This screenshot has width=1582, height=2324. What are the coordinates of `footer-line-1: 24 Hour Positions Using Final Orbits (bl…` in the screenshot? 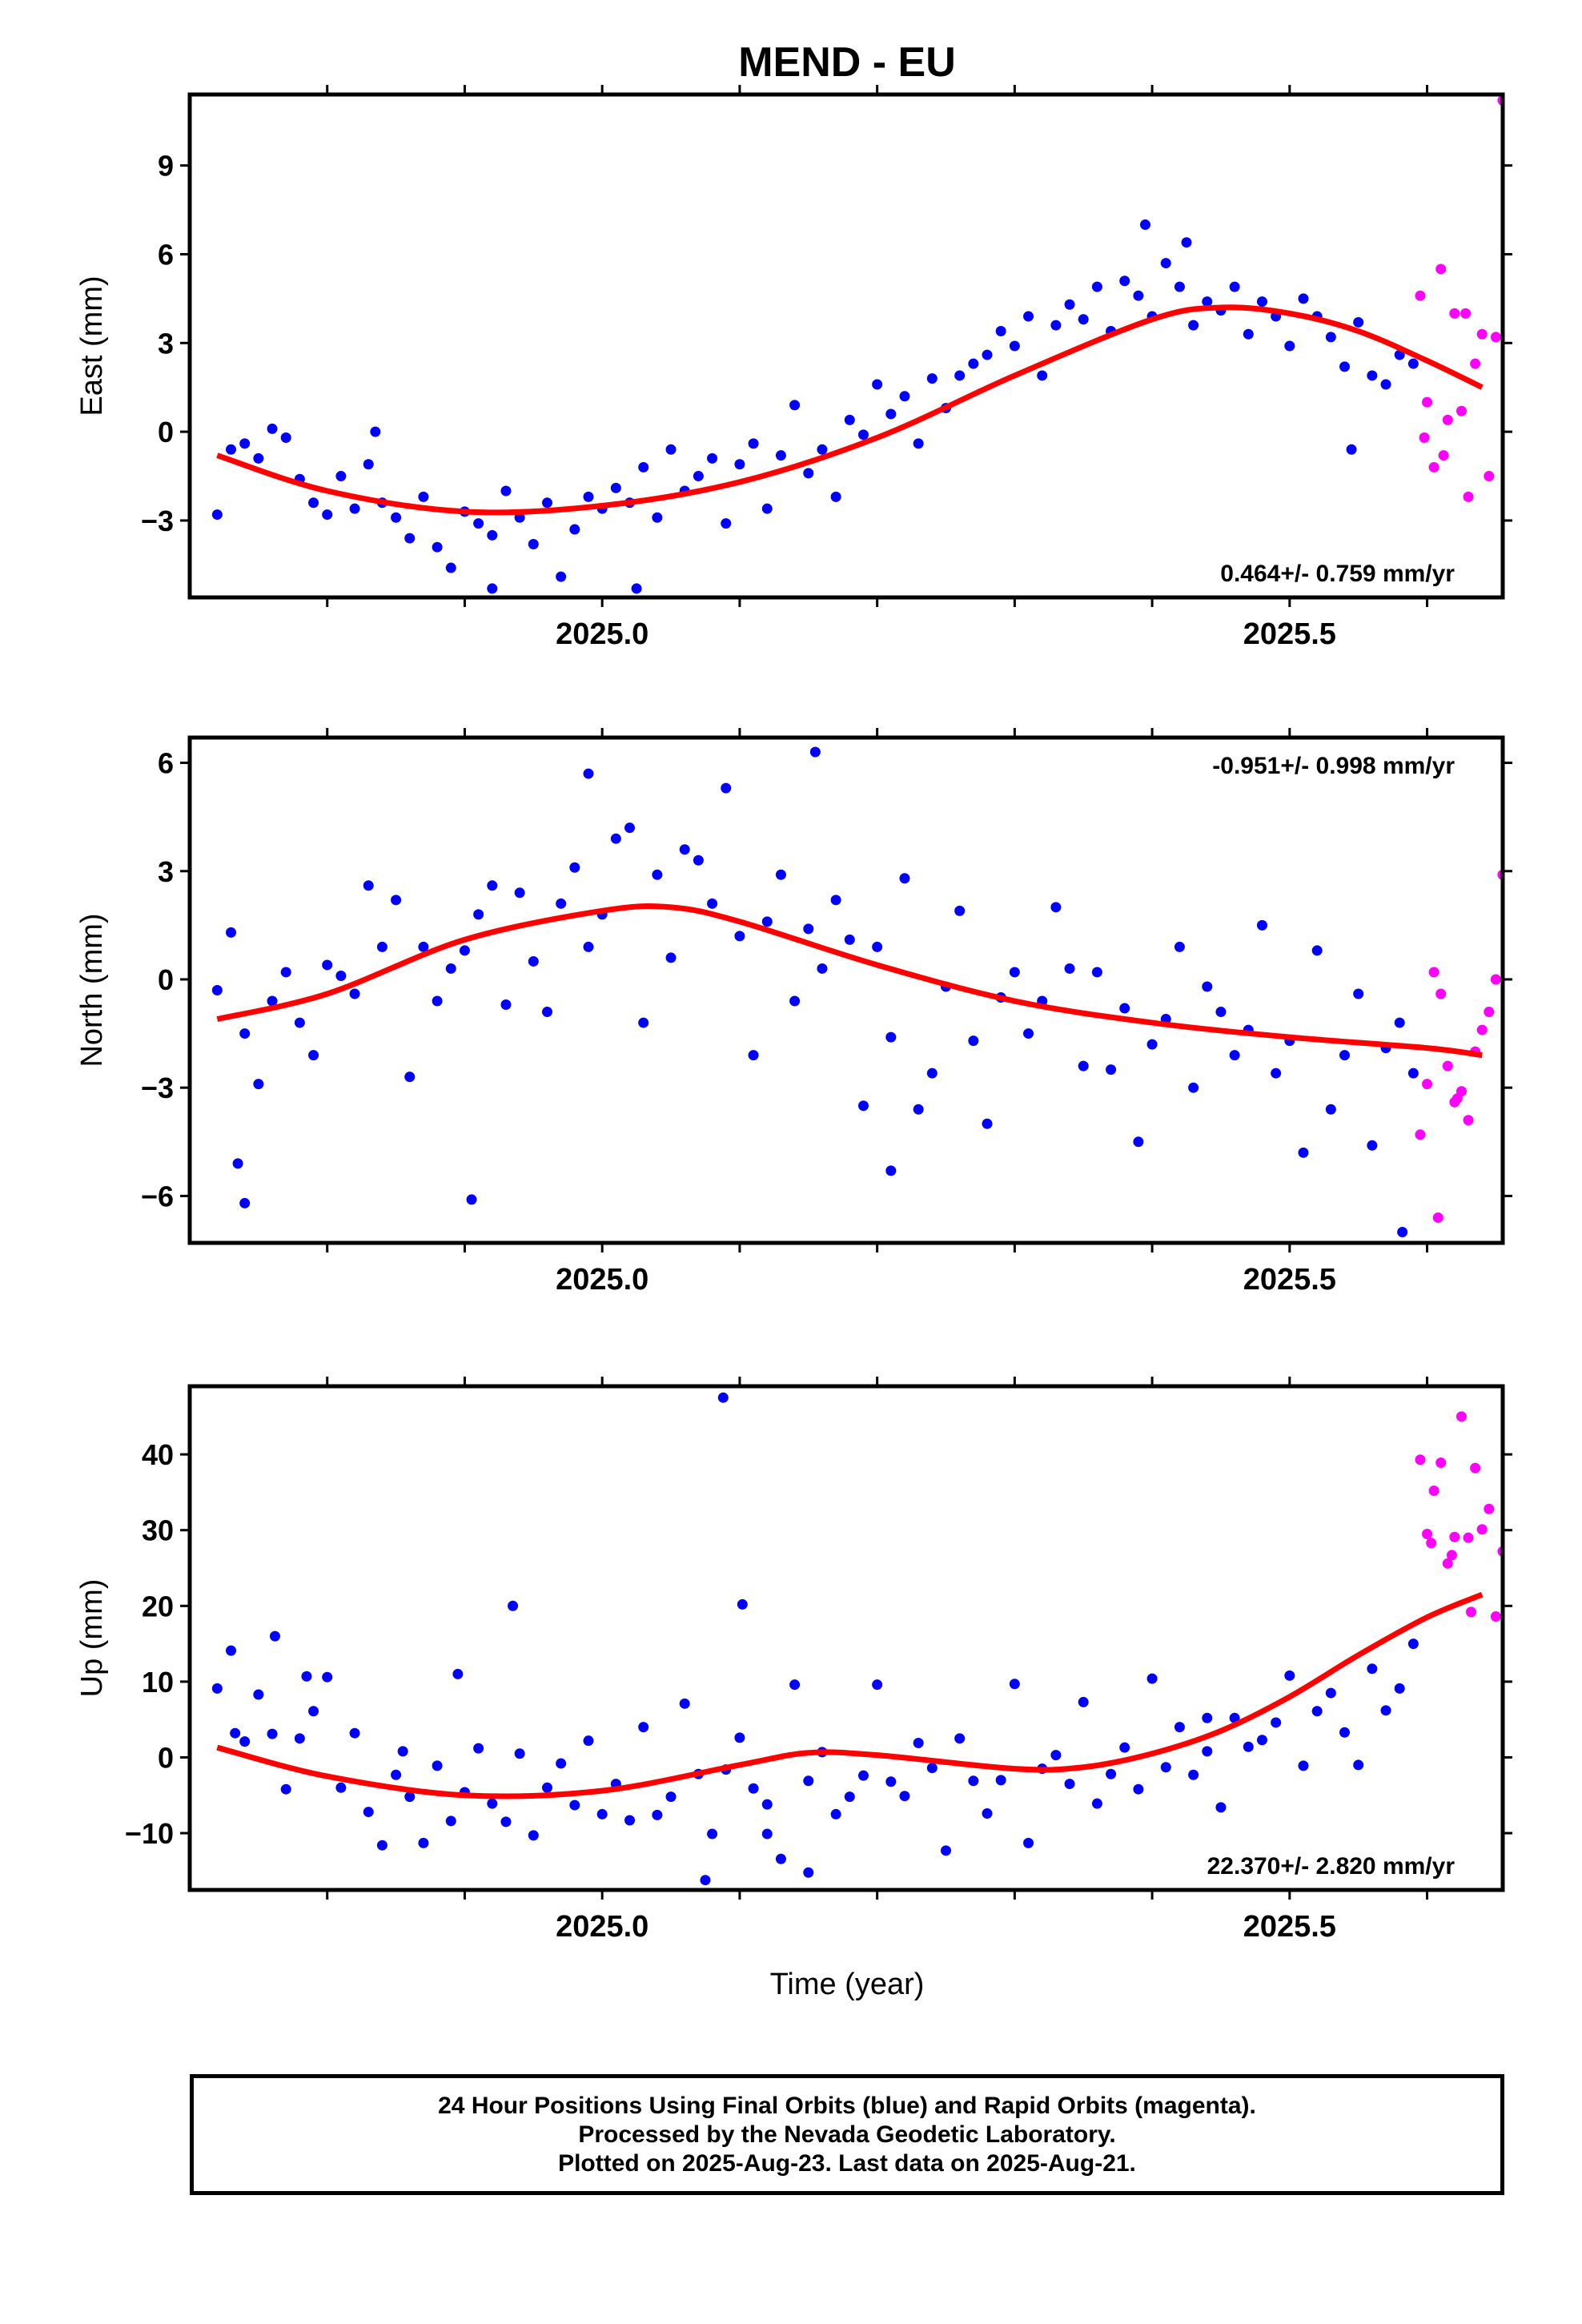 It's located at (847, 2105).